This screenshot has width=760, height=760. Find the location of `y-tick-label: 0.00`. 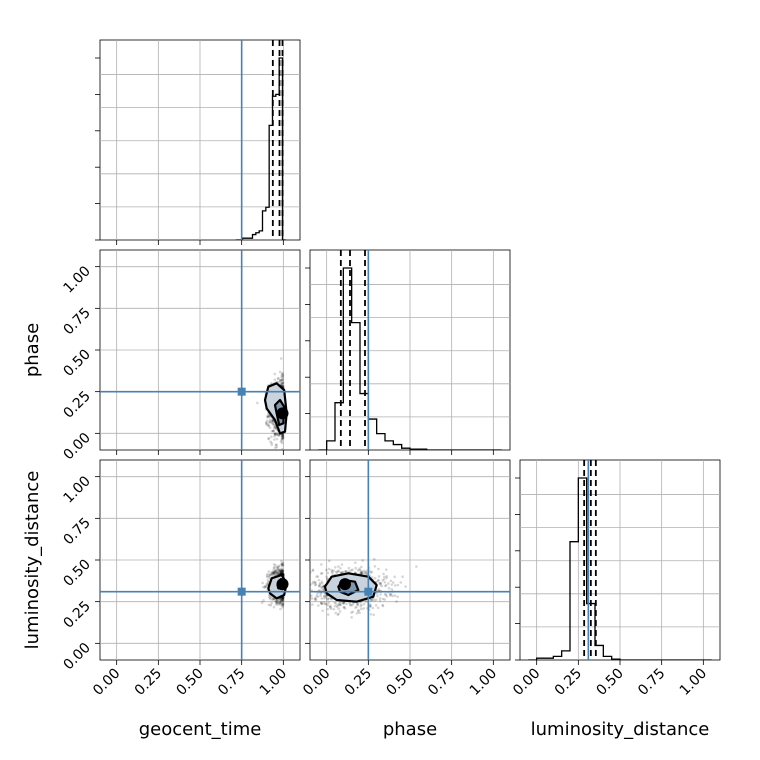

y-tick-label: 0.00 is located at coordinates (76, 656).